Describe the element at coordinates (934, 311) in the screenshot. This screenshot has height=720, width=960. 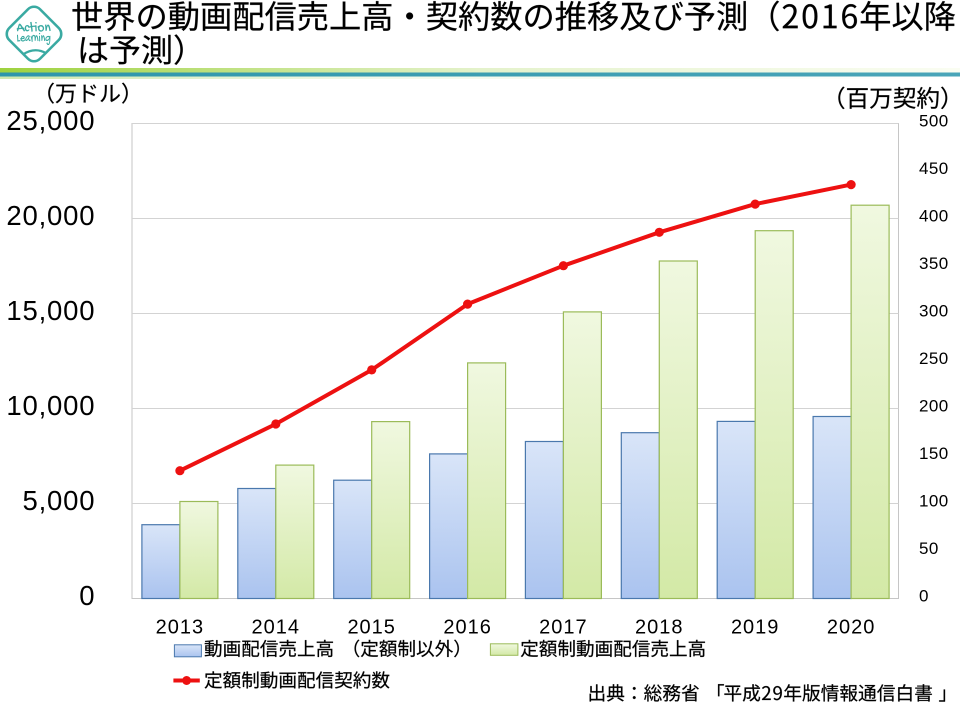
I see `svg-text: 300` at that location.